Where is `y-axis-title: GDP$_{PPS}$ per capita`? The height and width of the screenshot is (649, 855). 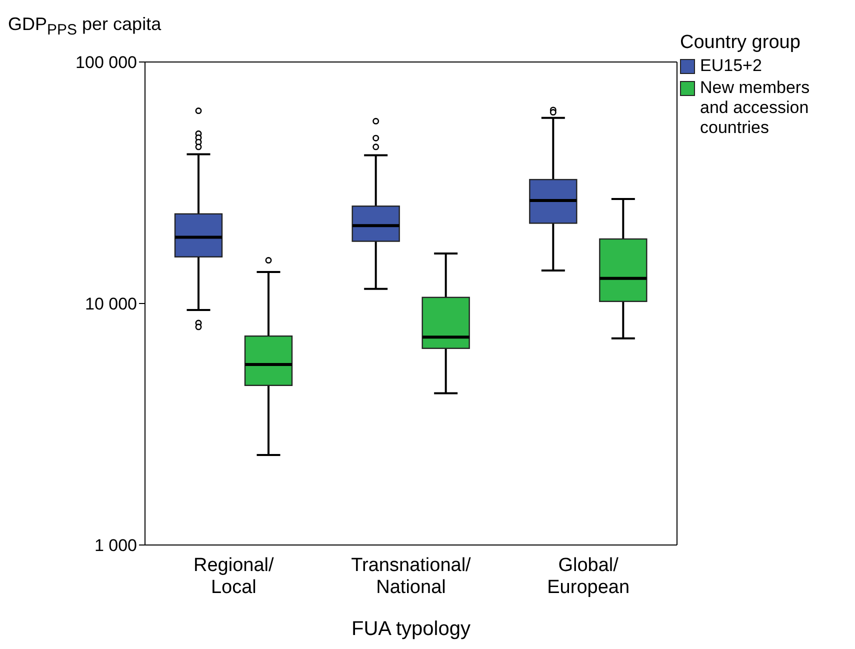
y-axis-title: GDP$_{PPS}$ per capita is located at coordinates (85, 26).